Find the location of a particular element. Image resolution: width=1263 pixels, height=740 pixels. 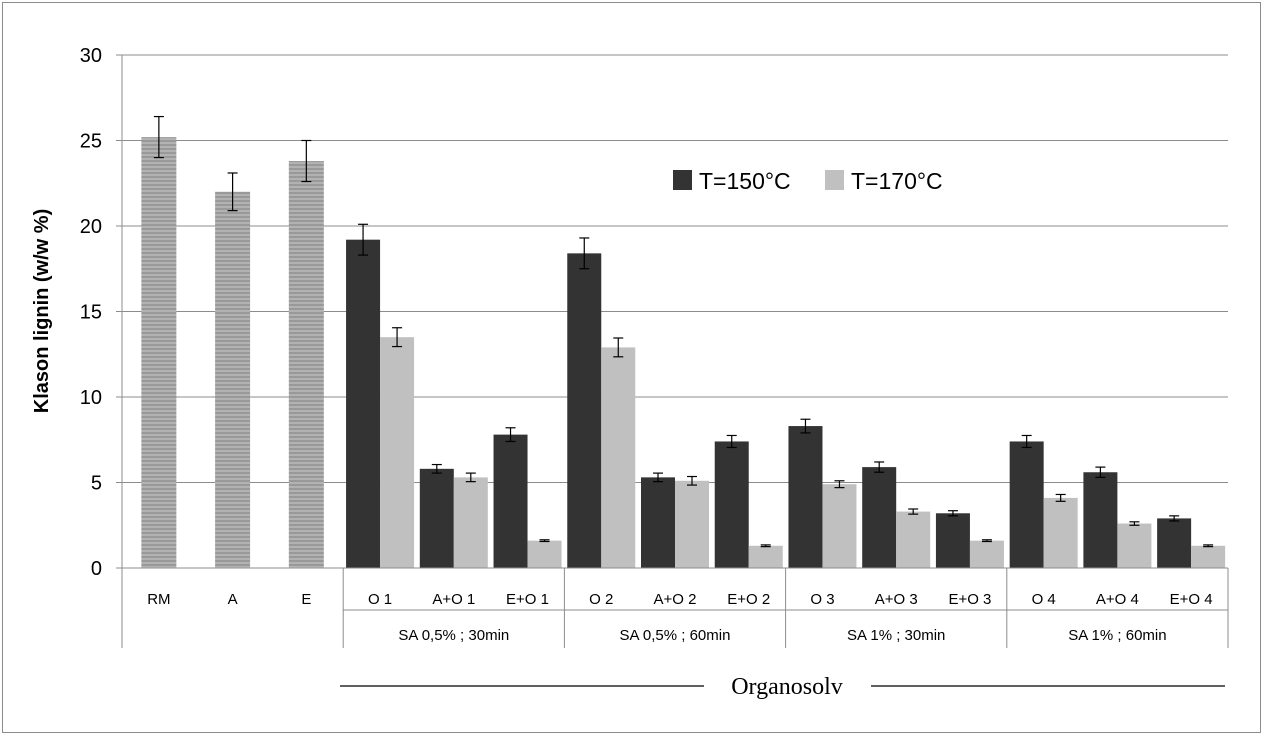

bar-reference-a is located at coordinates (233, 380).